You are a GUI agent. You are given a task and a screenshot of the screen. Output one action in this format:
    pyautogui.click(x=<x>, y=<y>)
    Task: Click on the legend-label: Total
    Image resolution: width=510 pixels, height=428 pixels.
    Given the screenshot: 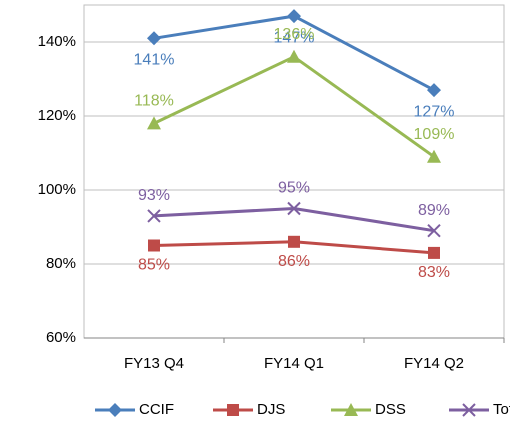 What is the action you would take?
    pyautogui.click(x=501, y=409)
    